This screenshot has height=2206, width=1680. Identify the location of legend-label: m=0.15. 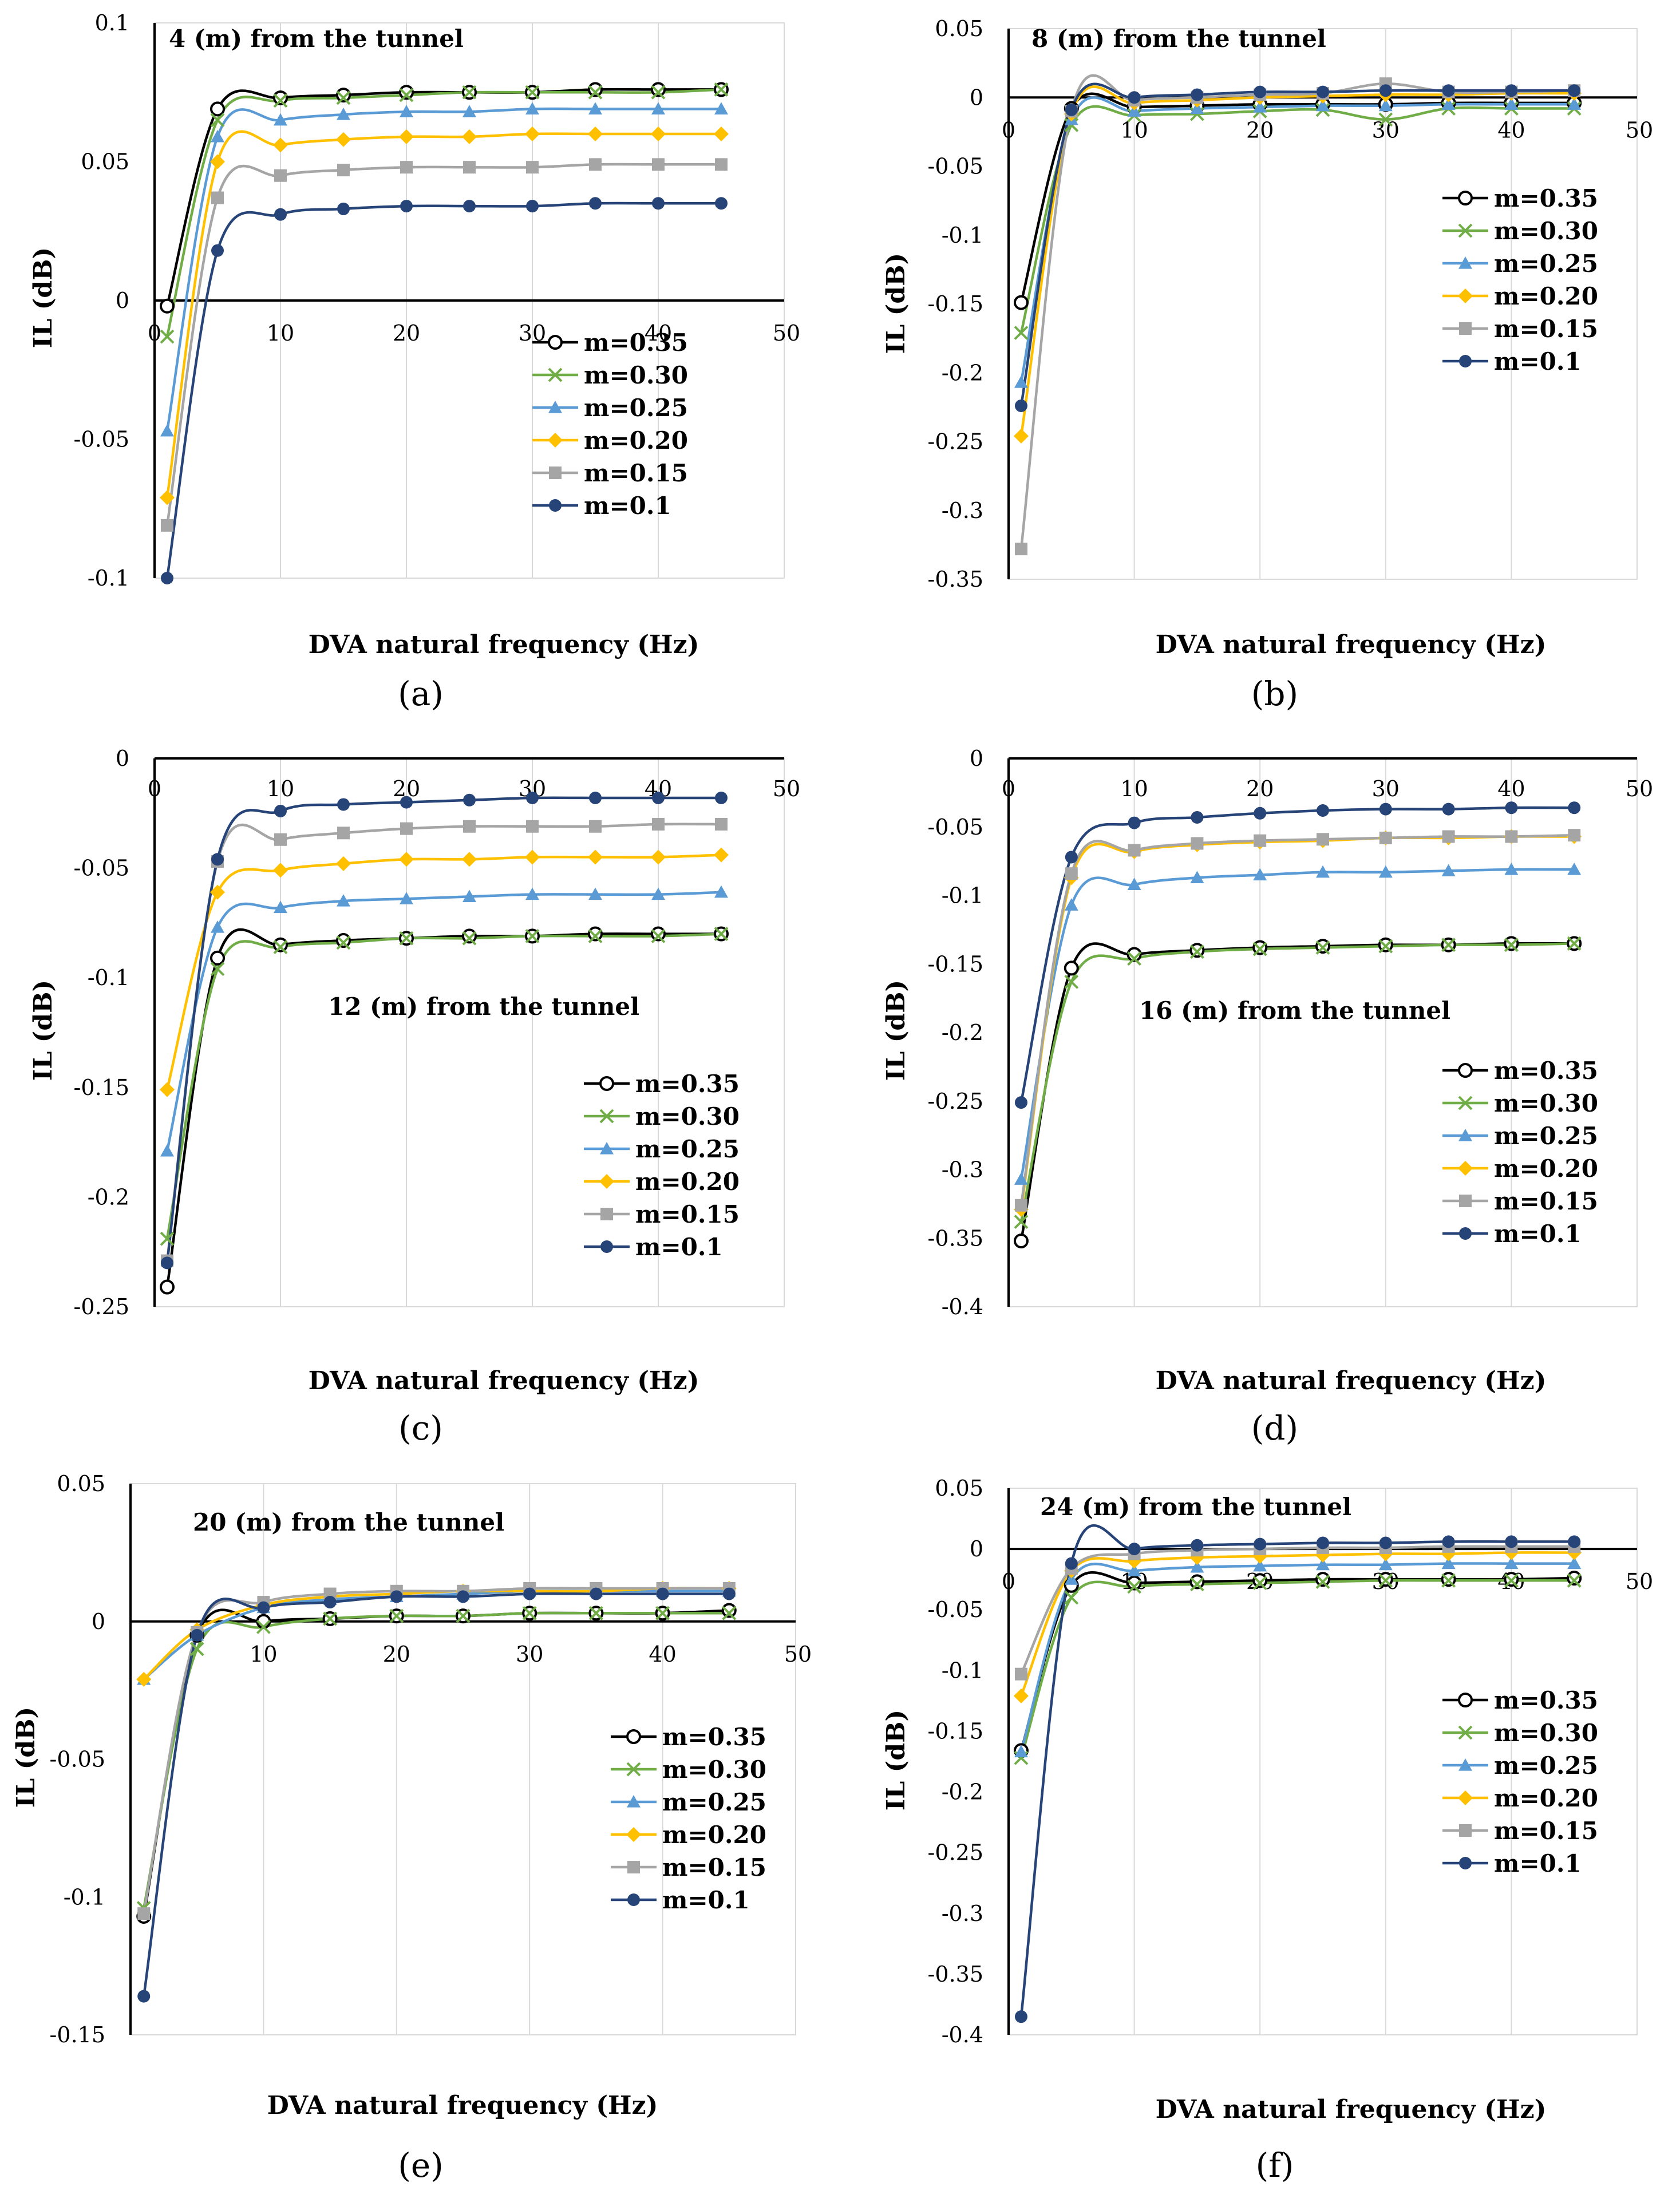
(714, 1867).